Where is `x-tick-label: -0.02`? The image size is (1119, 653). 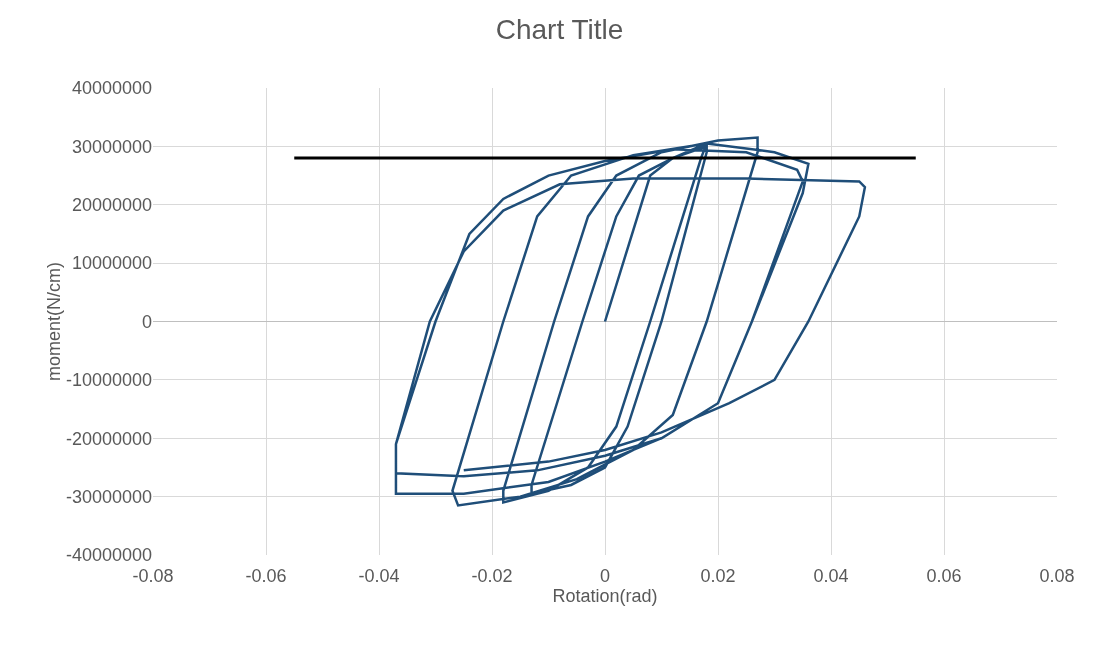 x-tick-label: -0.02 is located at coordinates (492, 576).